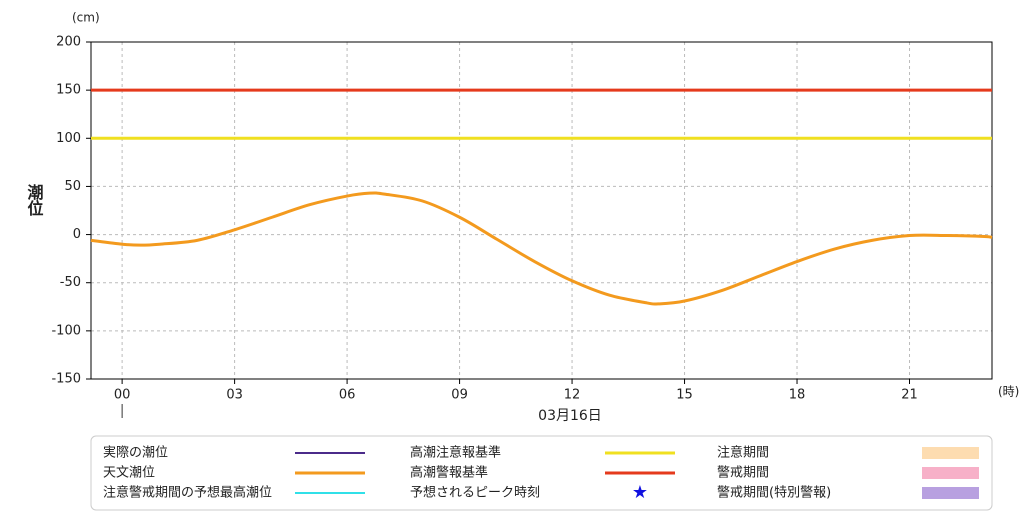 This screenshot has height=522, width=1024. I want to click on x-tick-label: 12, so click(572, 395).